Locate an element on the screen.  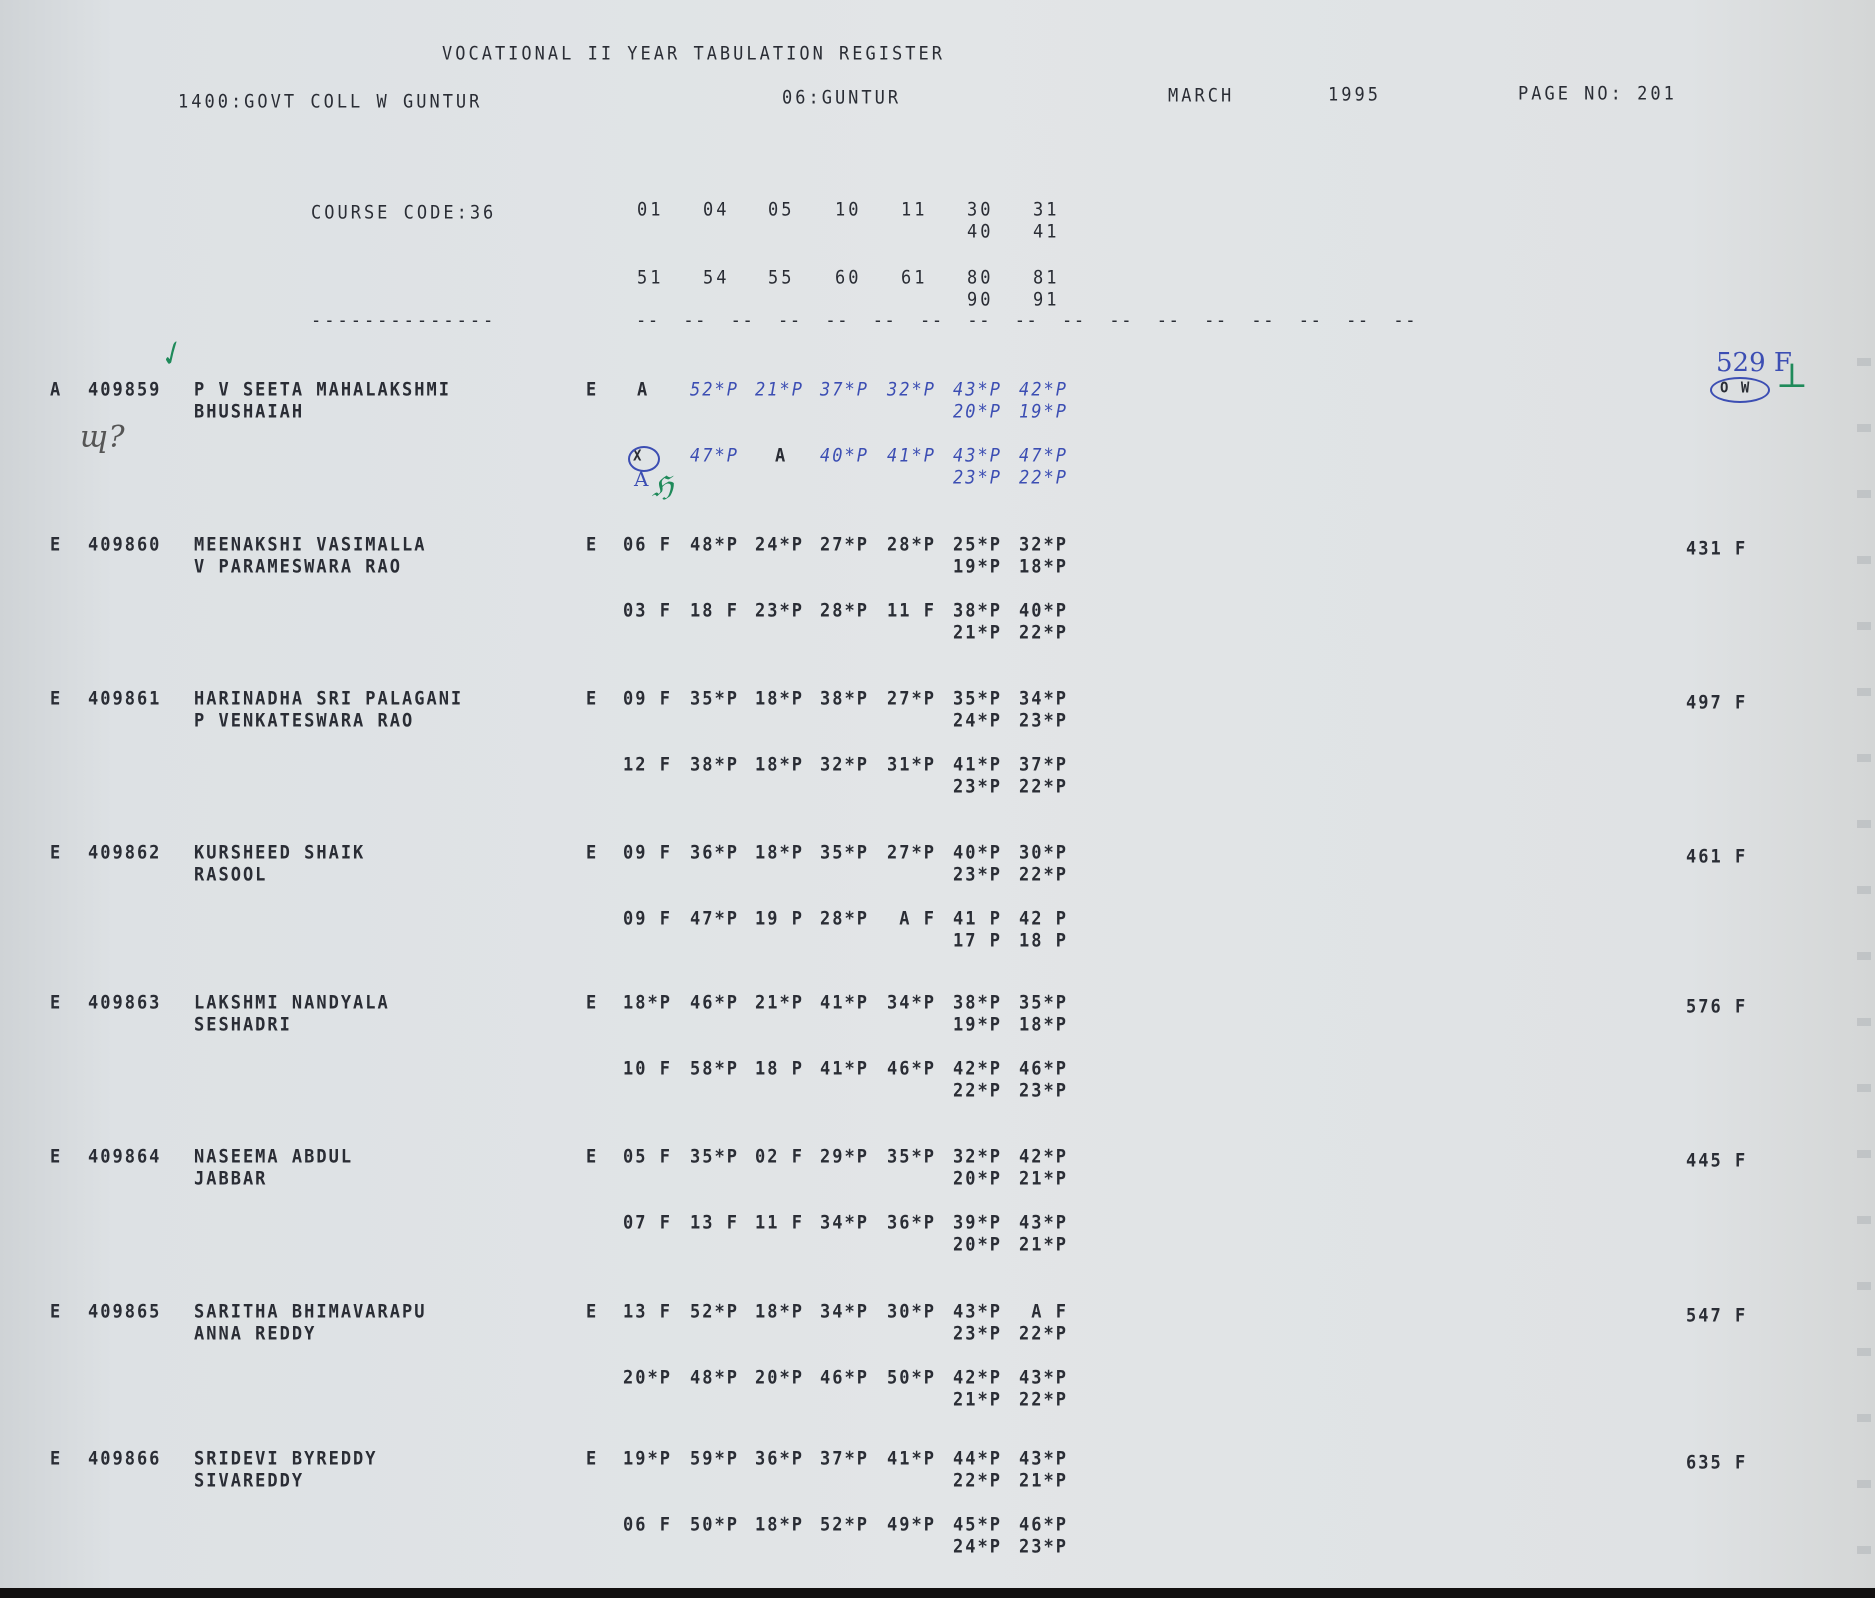
mark: 59*P is located at coordinates (714, 1459).